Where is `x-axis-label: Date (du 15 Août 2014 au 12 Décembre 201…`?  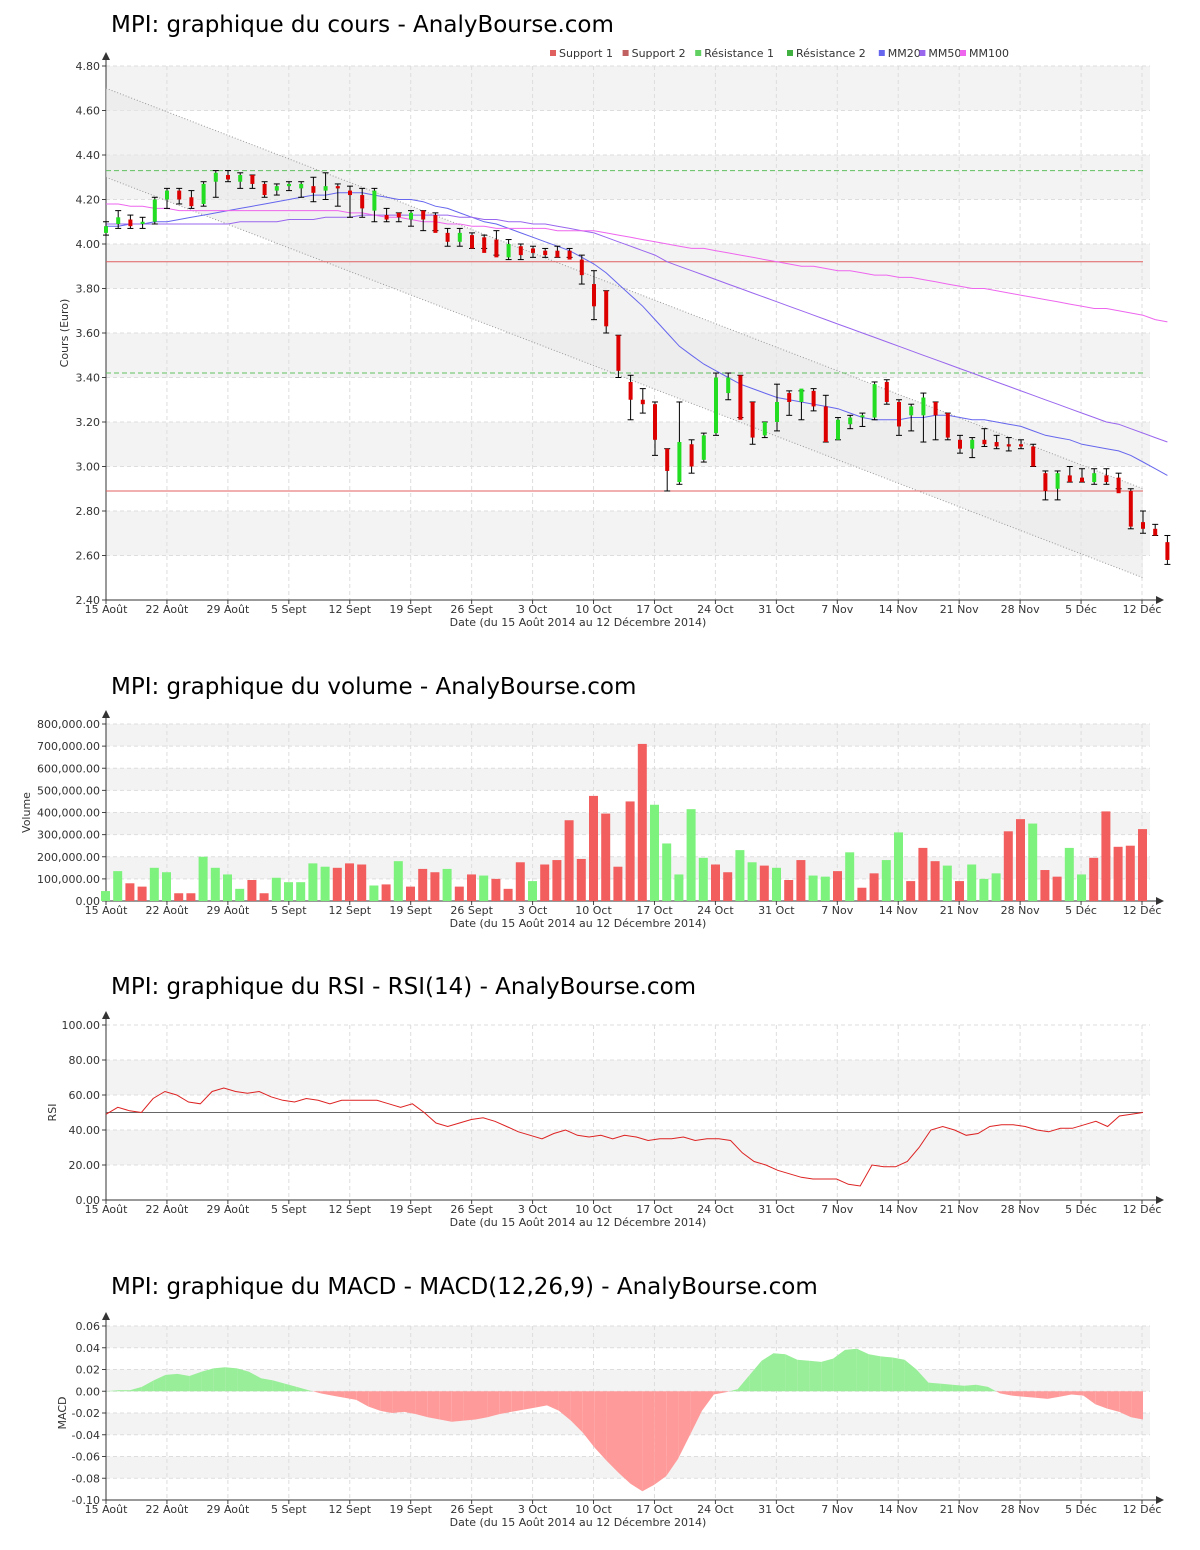
x-axis-label: Date (du 15 Août 2014 au 12 Décembre 201… is located at coordinates (578, 1522).